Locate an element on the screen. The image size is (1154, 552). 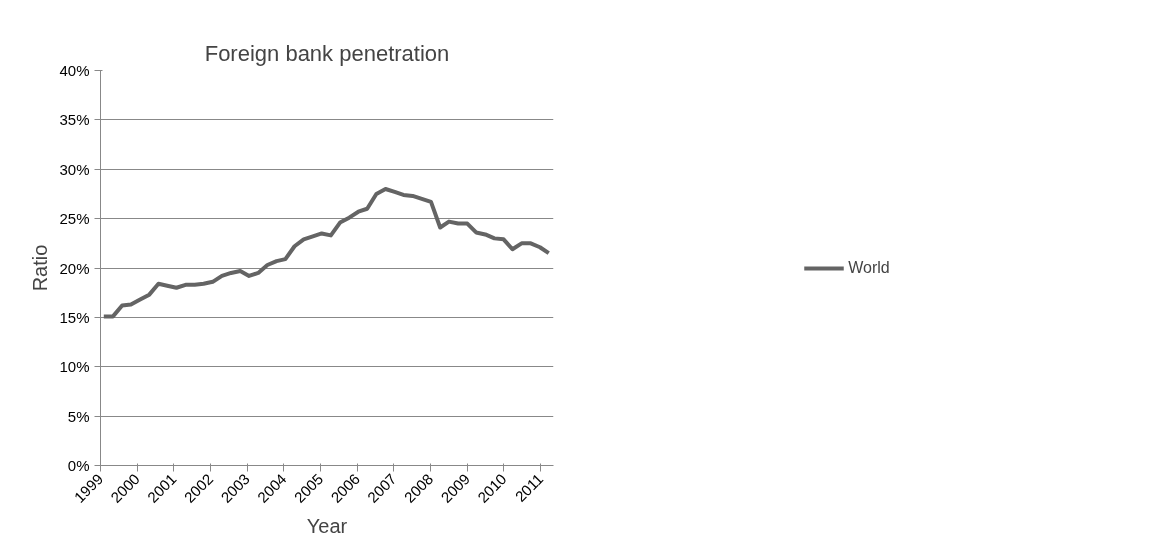
x-axis-title: Year is located at coordinates (327, 526).